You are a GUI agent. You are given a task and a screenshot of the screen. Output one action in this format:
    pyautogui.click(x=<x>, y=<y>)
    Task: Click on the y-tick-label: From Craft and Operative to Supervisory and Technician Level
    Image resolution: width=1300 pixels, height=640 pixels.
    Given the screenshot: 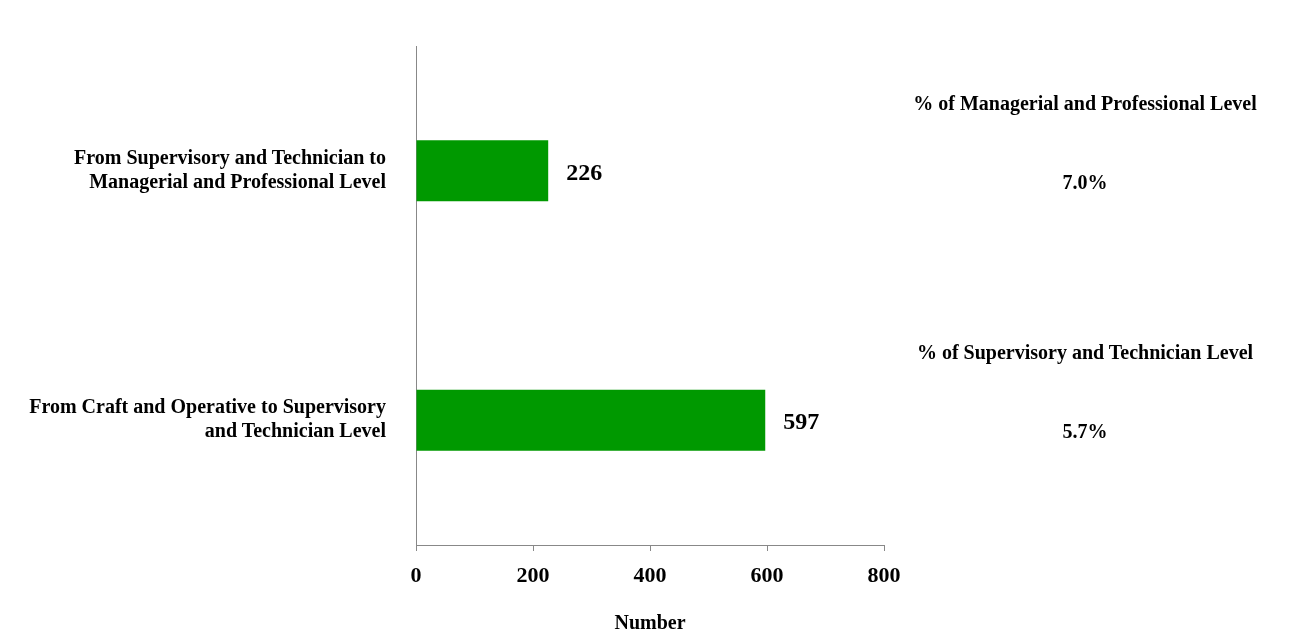 What is the action you would take?
    pyautogui.click(x=208, y=418)
    